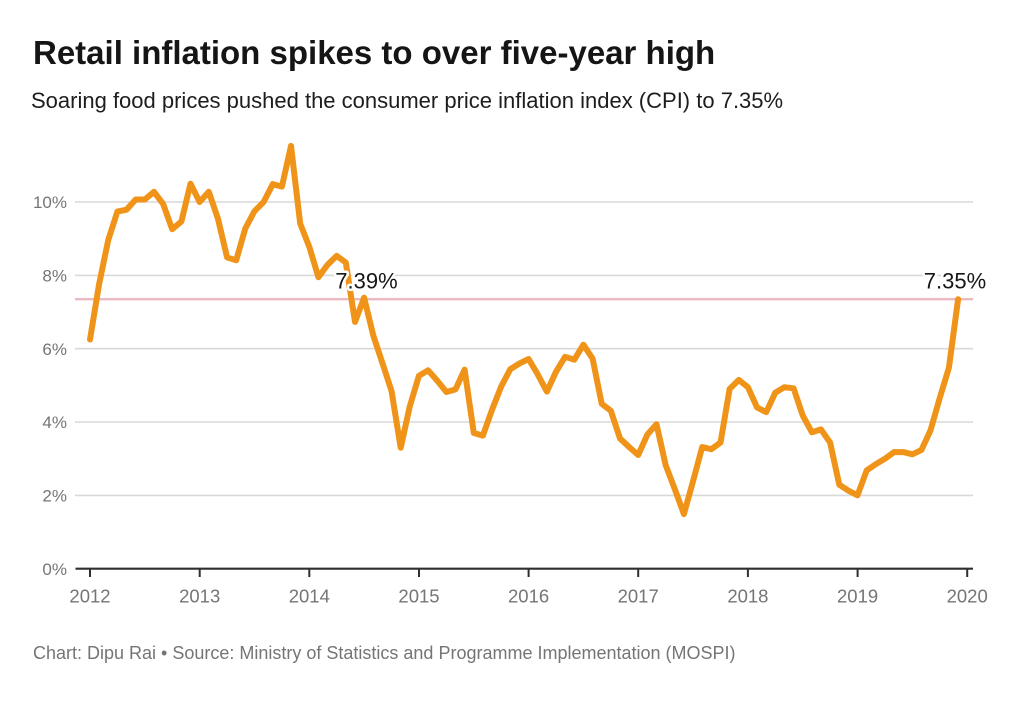  What do you see at coordinates (638, 596) in the screenshot?
I see `svg-text: 2017` at bounding box center [638, 596].